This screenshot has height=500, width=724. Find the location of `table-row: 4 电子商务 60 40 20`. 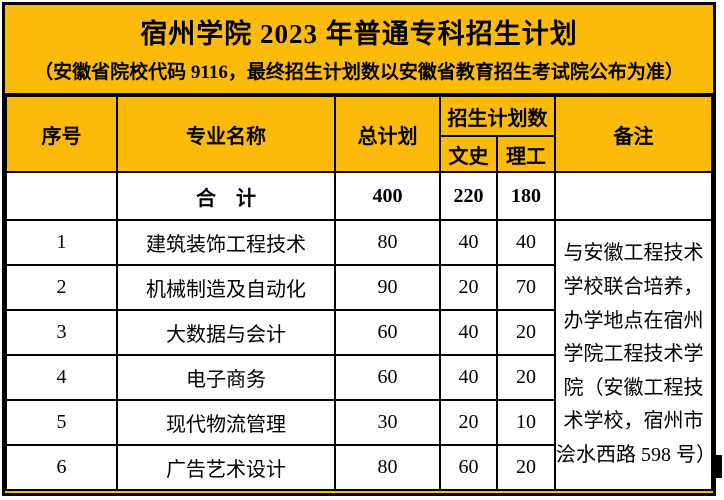

table-row: 4 电子商务 60 40 20 is located at coordinates (358, 377).